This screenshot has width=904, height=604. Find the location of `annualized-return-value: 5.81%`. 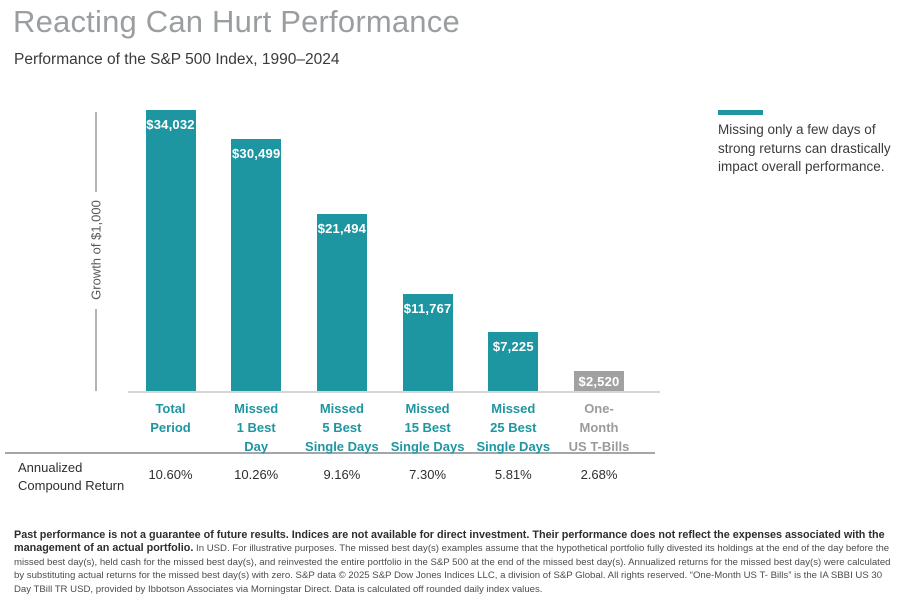

annualized-return-value: 5.81% is located at coordinates (513, 474).